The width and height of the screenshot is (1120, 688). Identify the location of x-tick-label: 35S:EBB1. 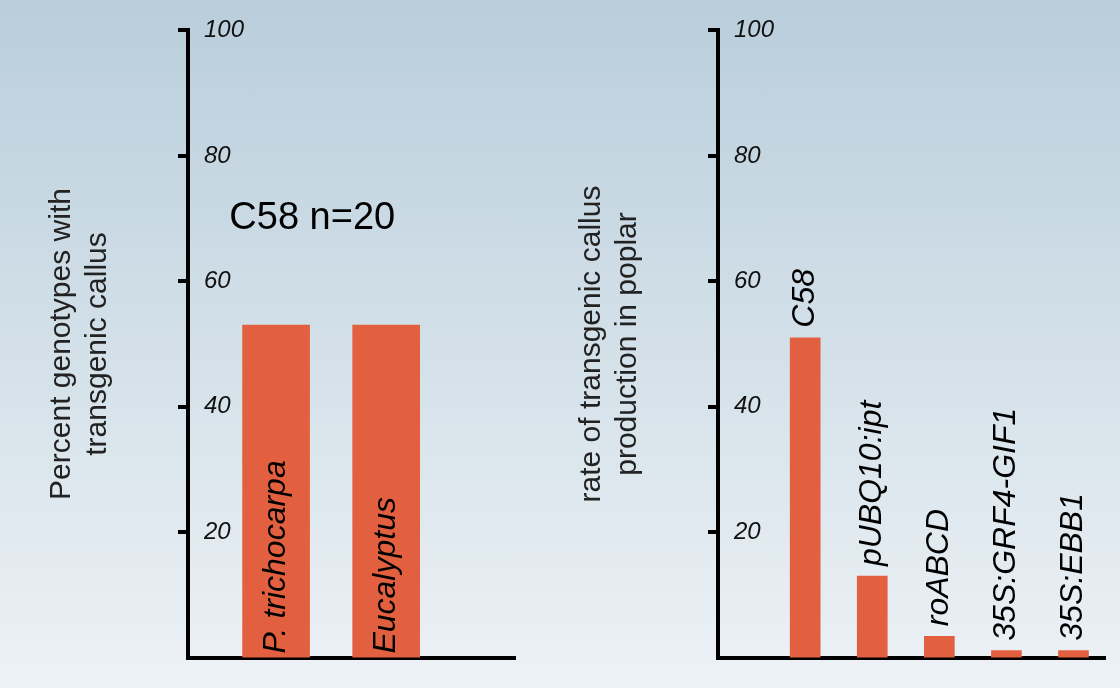
(1071, 567).